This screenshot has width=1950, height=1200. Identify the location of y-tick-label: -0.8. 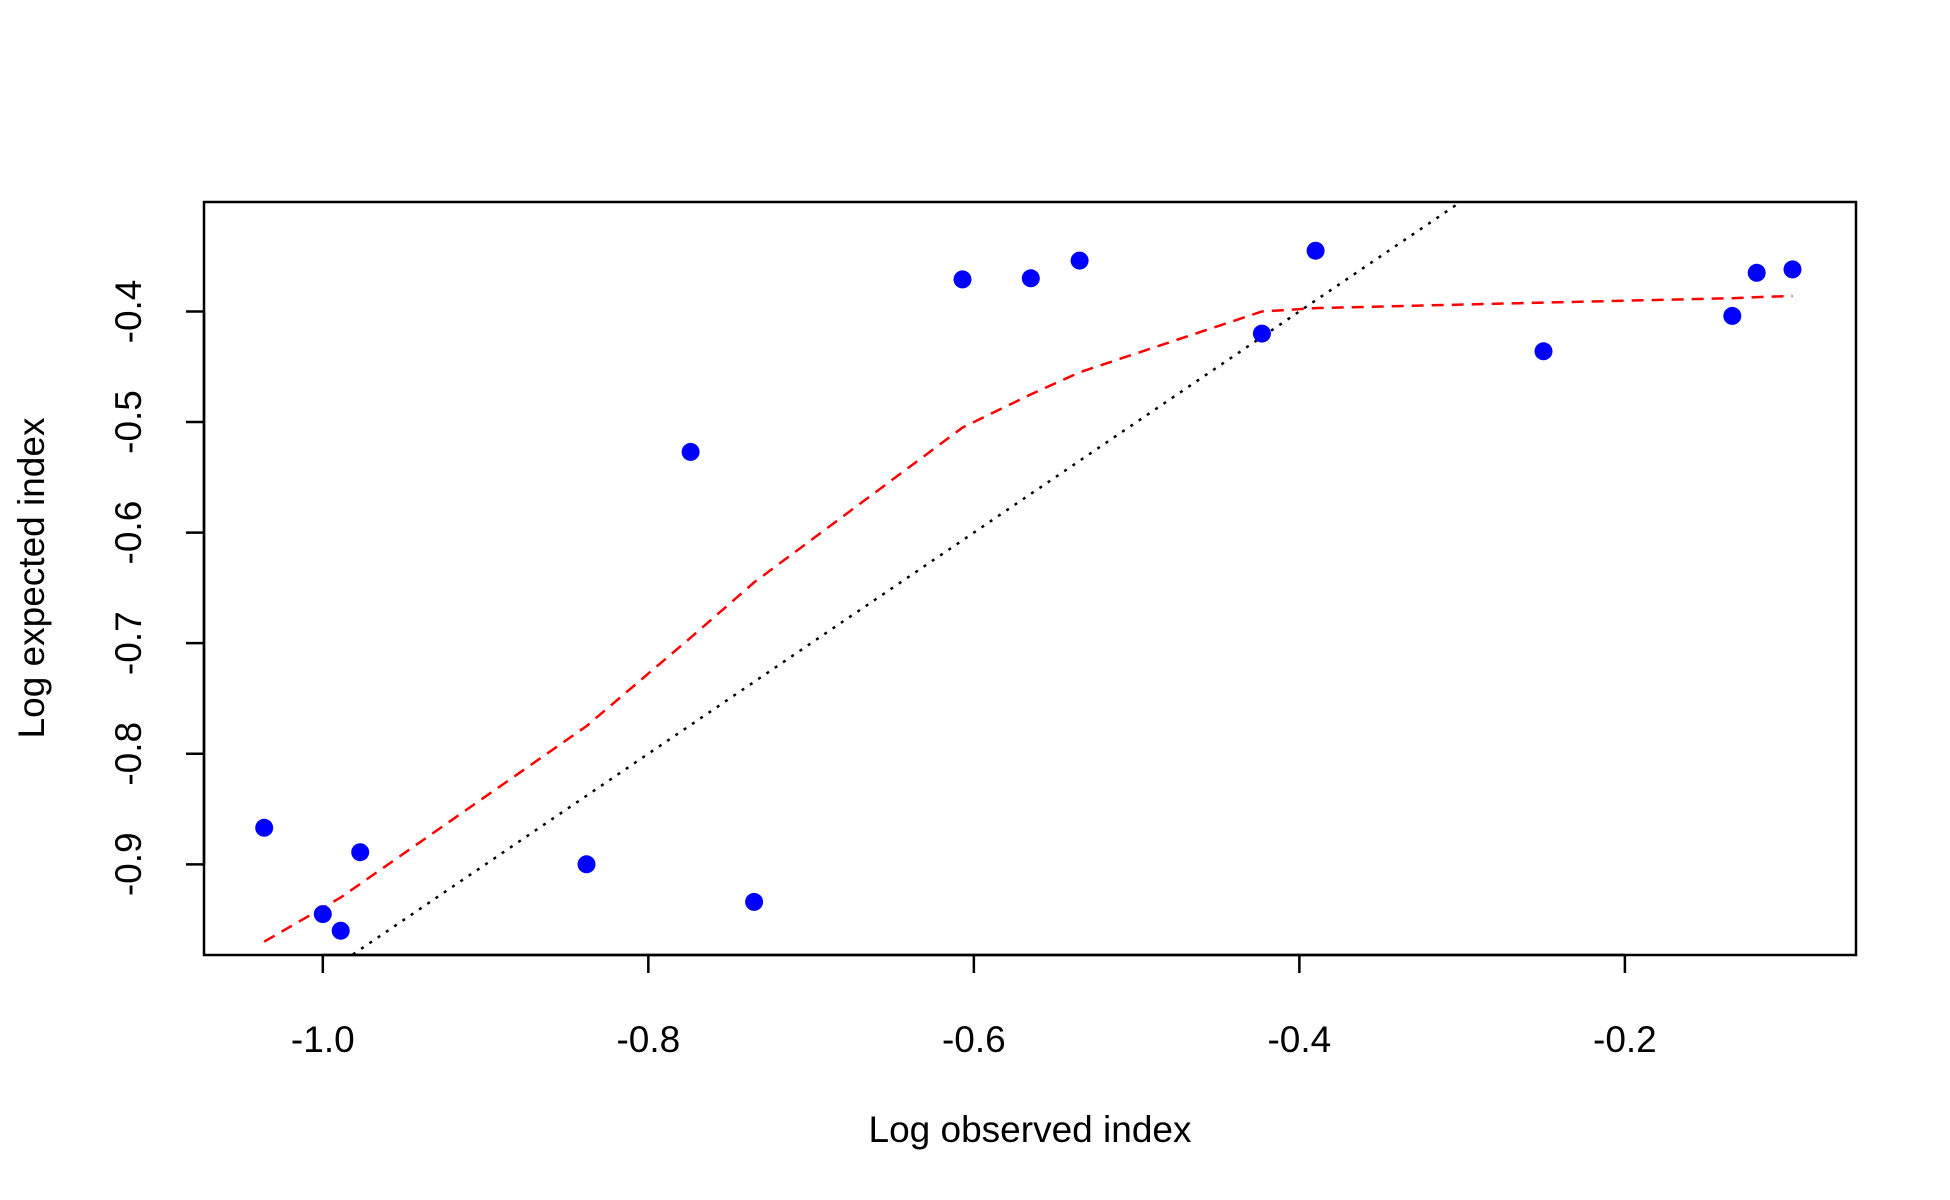
(128, 754).